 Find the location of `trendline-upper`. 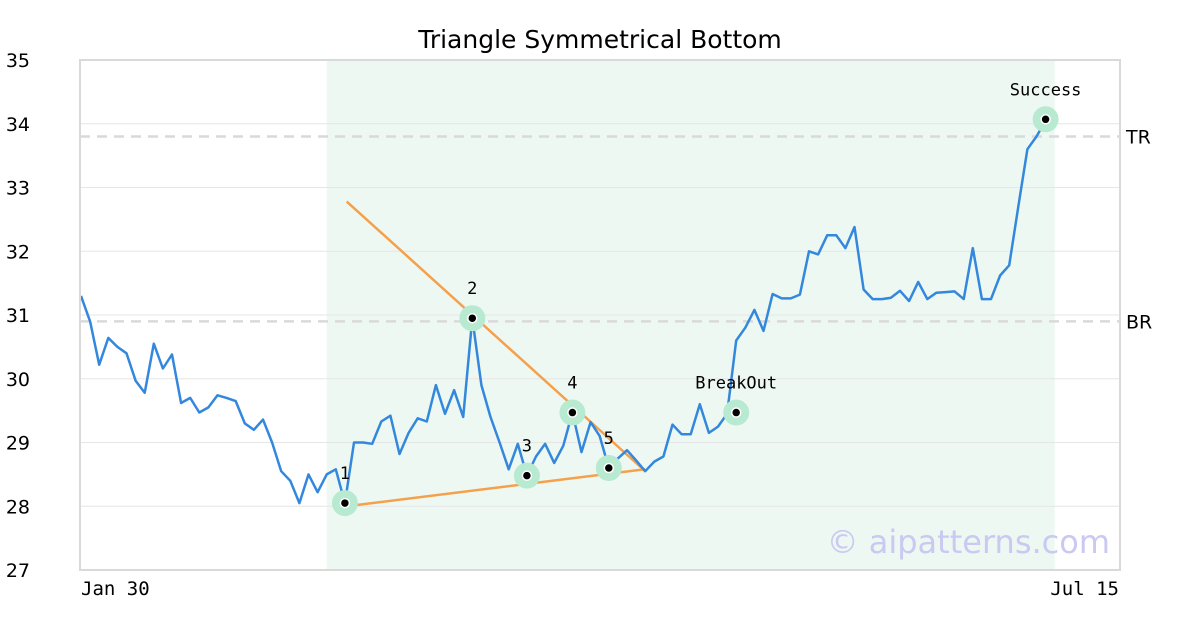

trendline-upper is located at coordinates (496, 336).